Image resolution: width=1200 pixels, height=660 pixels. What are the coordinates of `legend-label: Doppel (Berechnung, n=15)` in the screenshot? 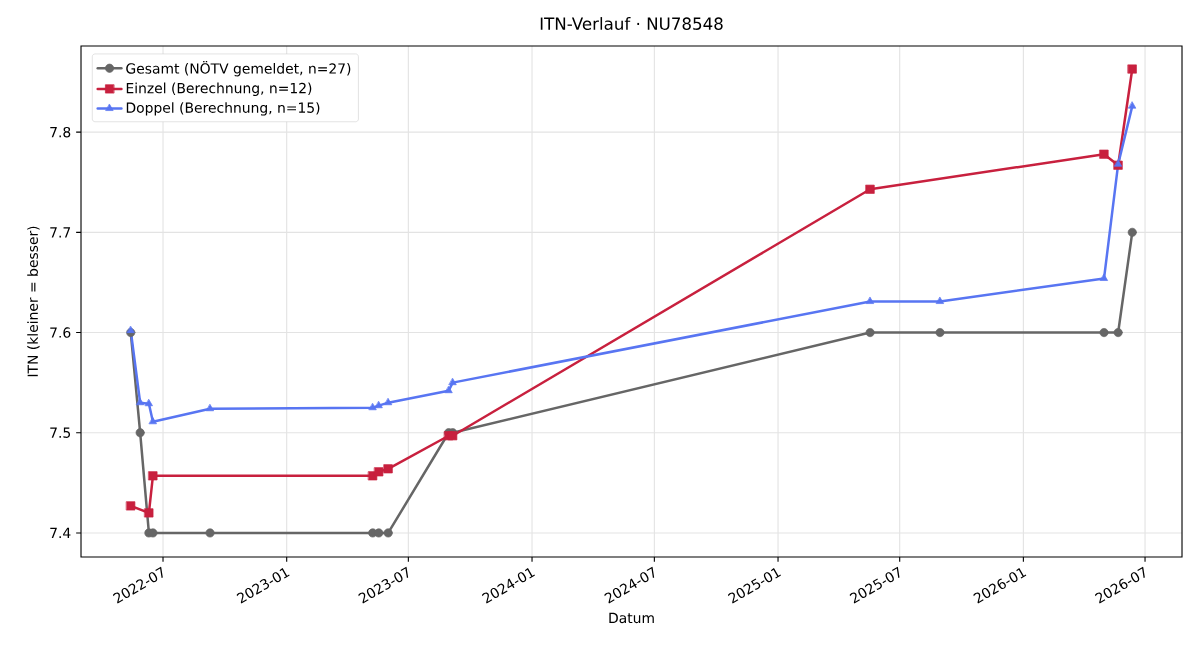 It's located at (223, 109).